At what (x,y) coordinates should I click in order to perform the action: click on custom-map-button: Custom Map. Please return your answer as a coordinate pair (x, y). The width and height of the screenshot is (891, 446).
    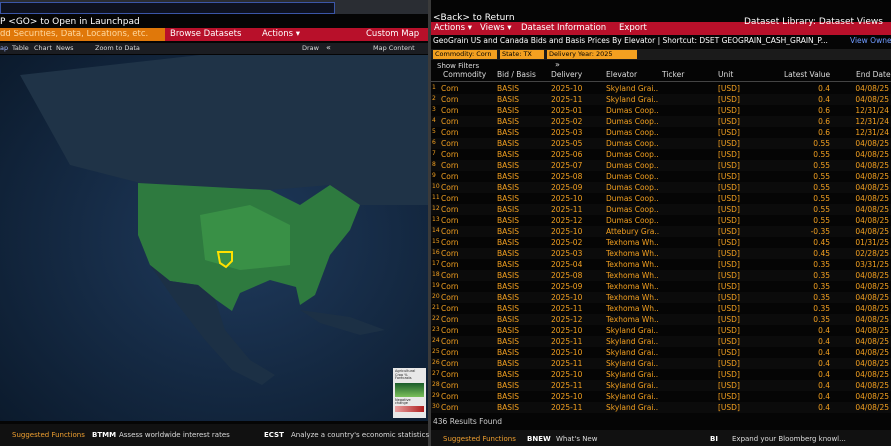
    Looking at the image, I should click on (393, 34).